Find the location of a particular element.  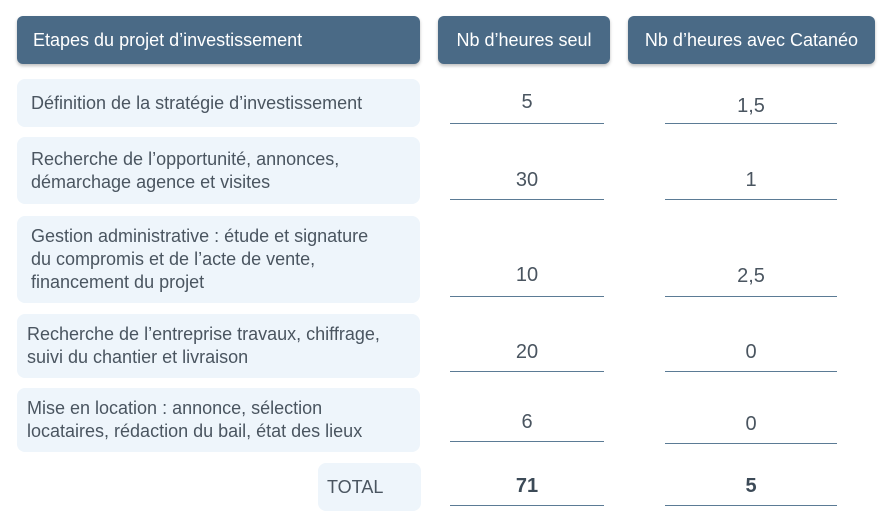

step-label-line: démarchage agence et visites is located at coordinates (151, 181).